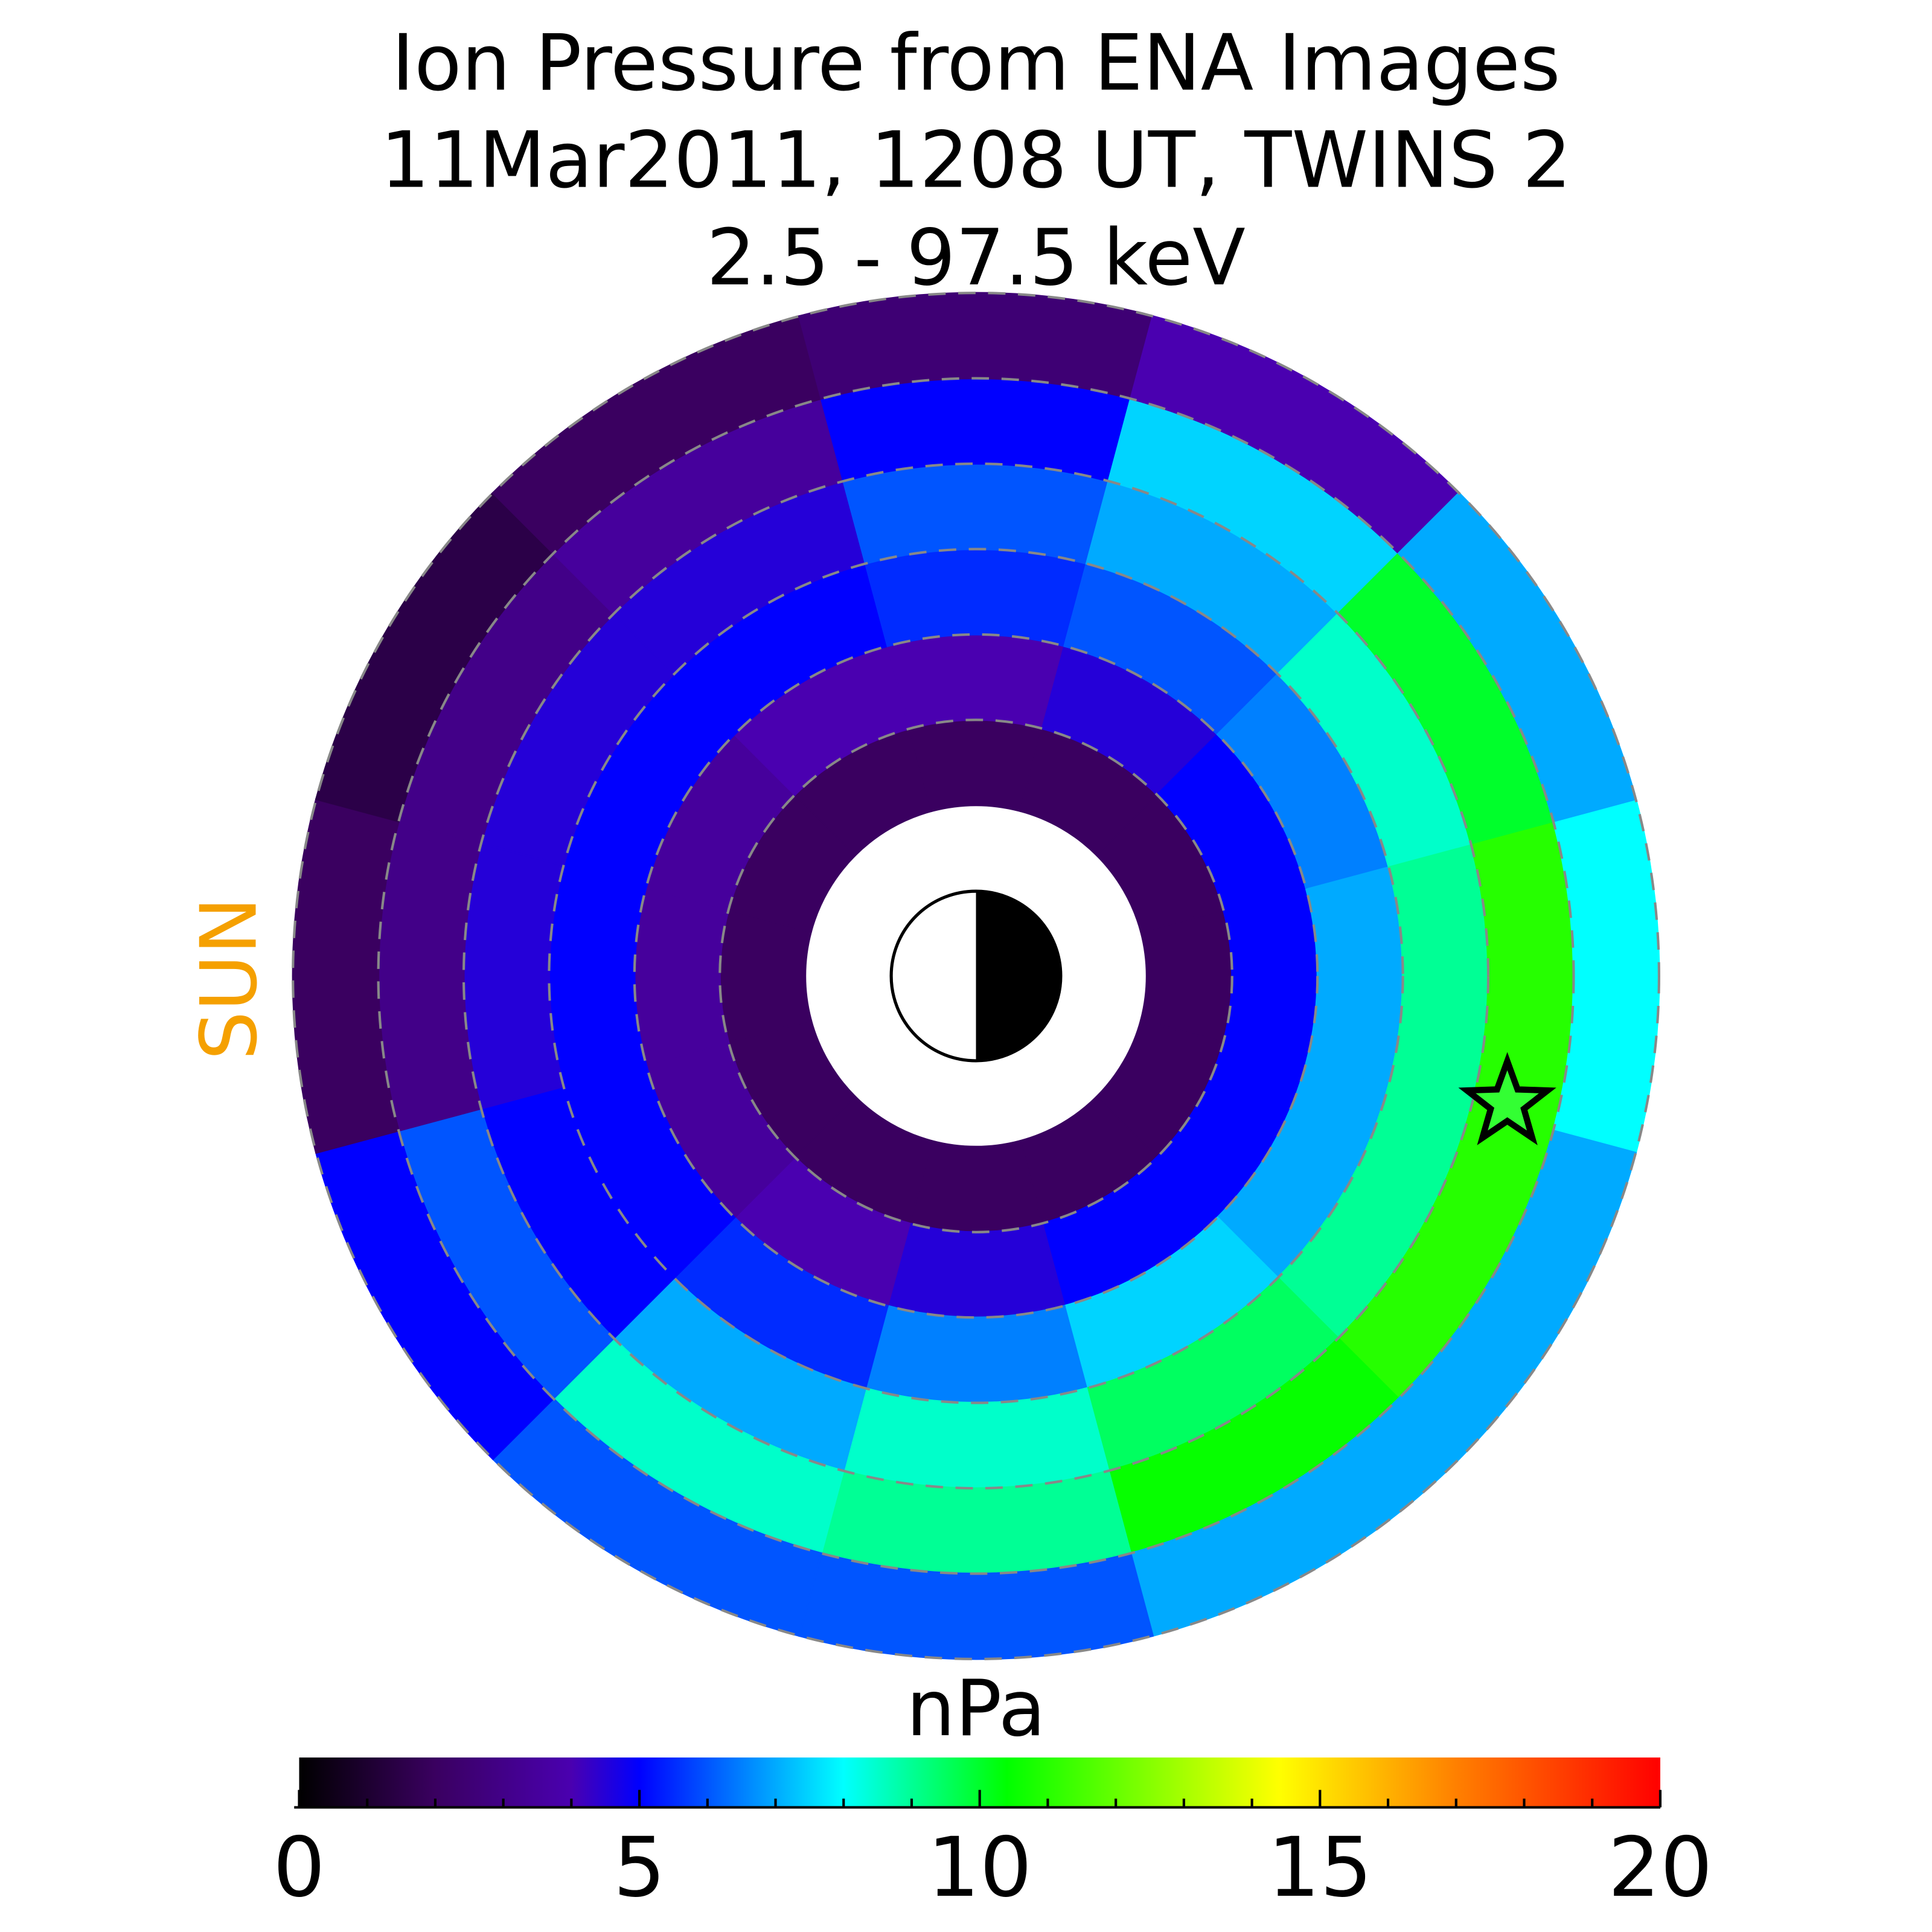 Image resolution: width=1932 pixels, height=1932 pixels. Describe the element at coordinates (229, 978) in the screenshot. I see `sun-label: SUN` at that location.